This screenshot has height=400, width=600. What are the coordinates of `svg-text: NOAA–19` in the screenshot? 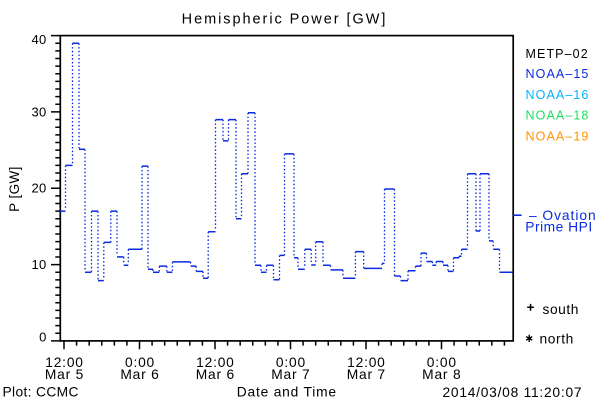 It's located at (558, 137).